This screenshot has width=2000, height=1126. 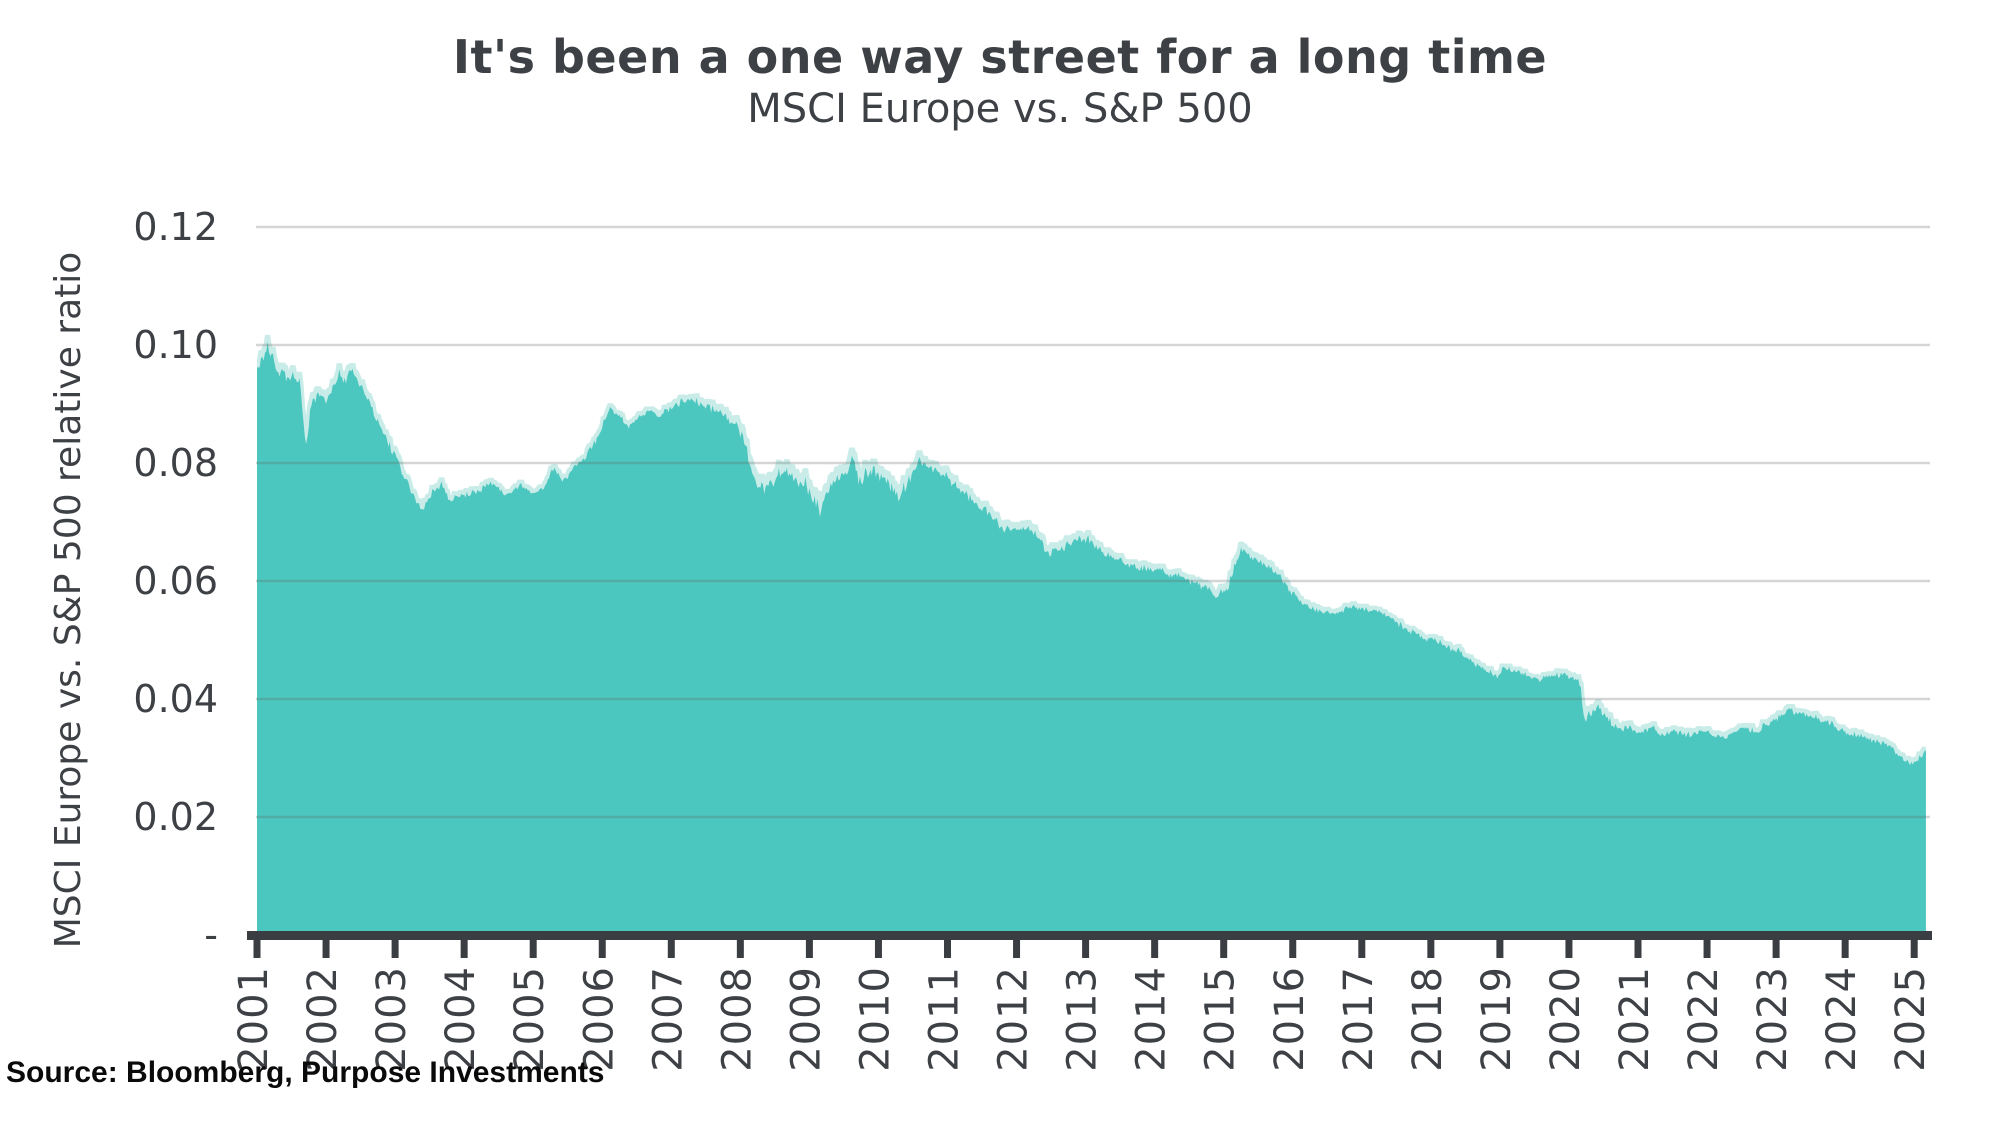 I want to click on x-tick-label: 2002, so click(x=323, y=1019).